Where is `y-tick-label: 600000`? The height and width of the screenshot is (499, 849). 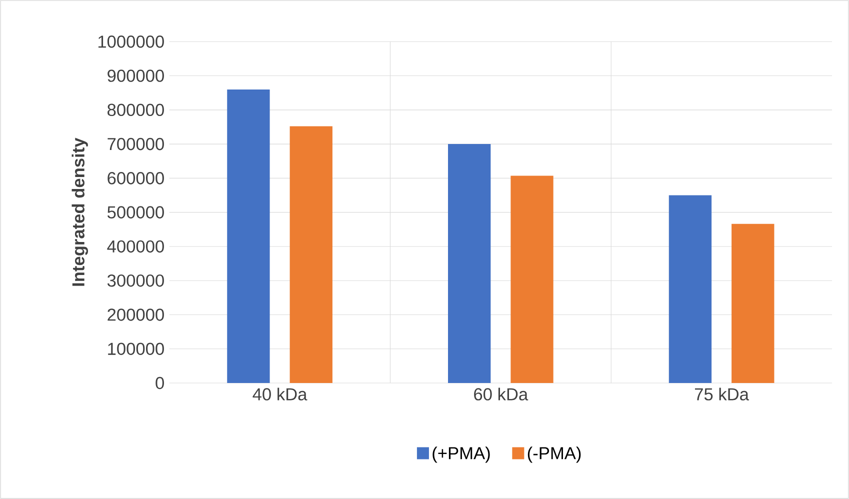 y-tick-label: 600000 is located at coordinates (136, 178).